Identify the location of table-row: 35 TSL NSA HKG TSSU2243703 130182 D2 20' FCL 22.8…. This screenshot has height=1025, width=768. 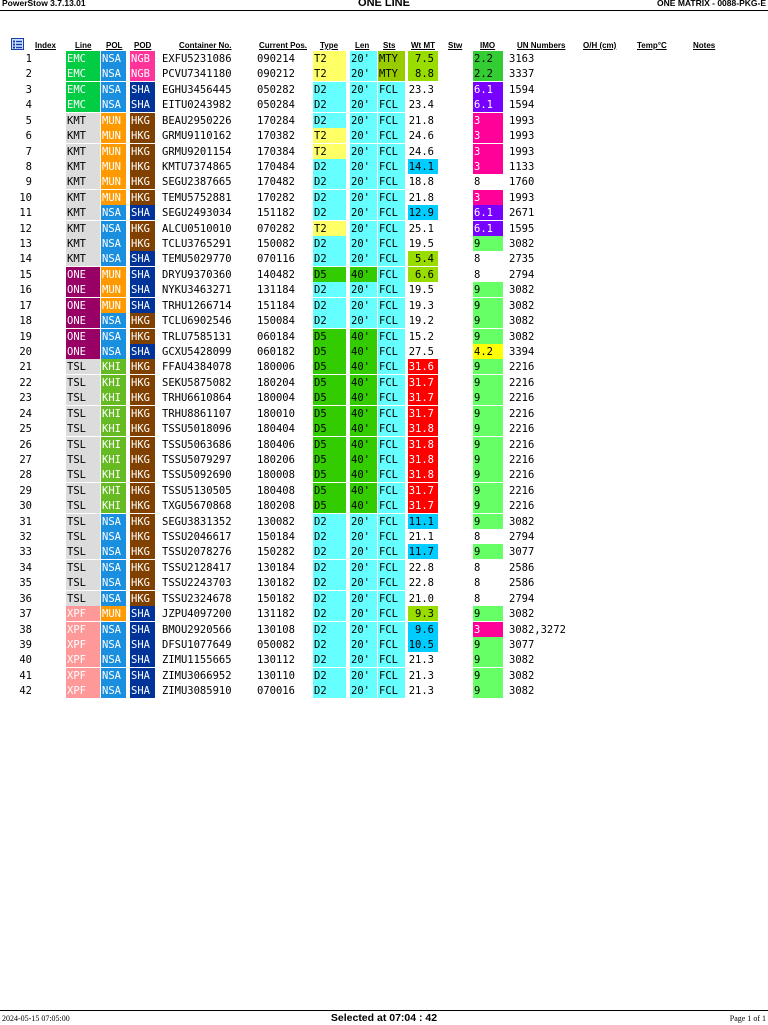
(384, 583).